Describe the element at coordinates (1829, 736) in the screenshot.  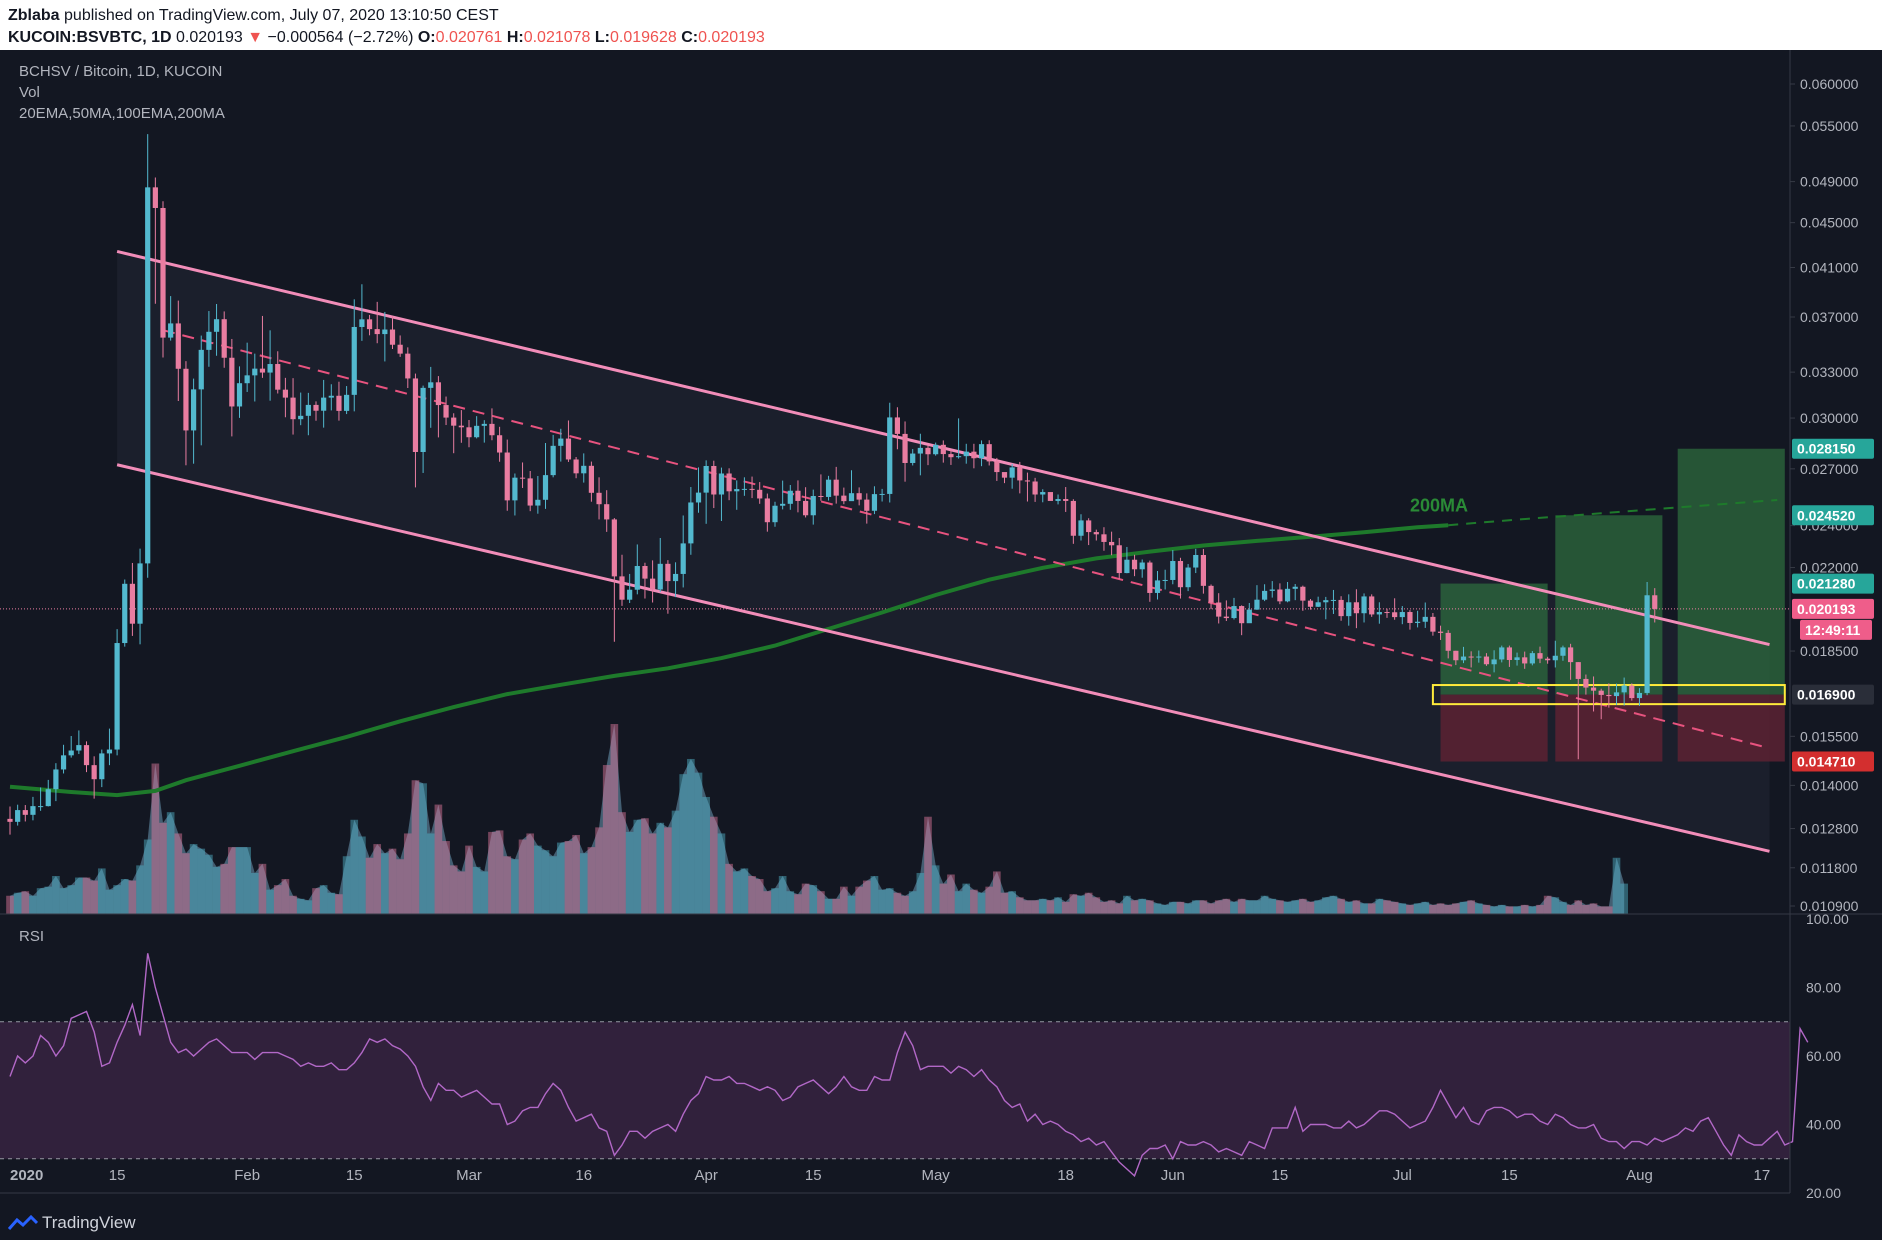
I see `price-tick-label: 0.015500` at that location.